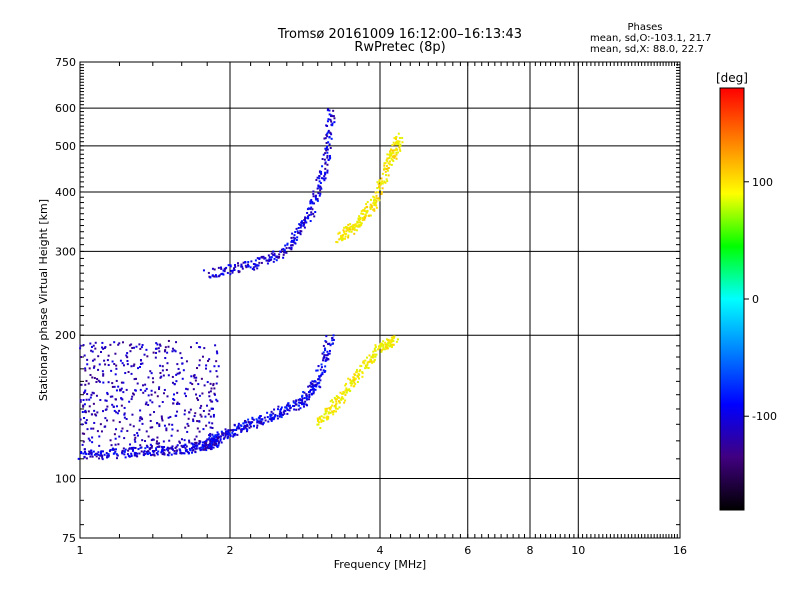 The width and height of the screenshot is (800, 600). What do you see at coordinates (69, 538) in the screenshot?
I see `y-tick-label: 75` at bounding box center [69, 538].